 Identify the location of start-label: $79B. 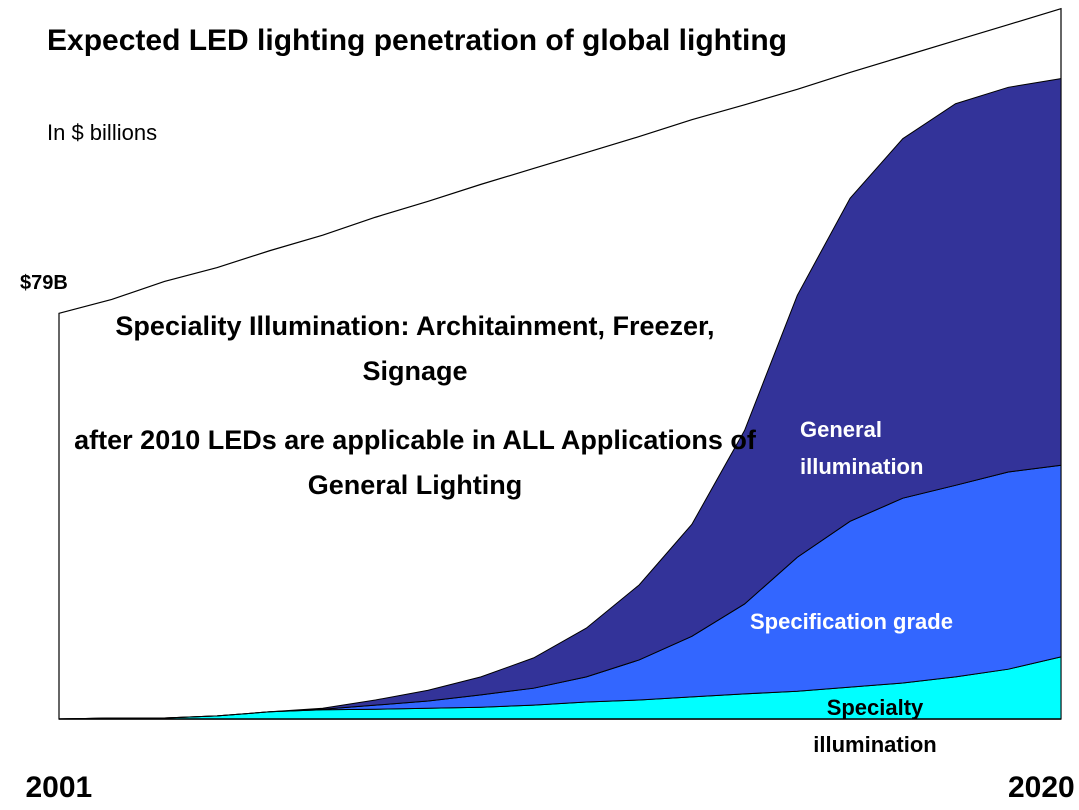
(44, 283).